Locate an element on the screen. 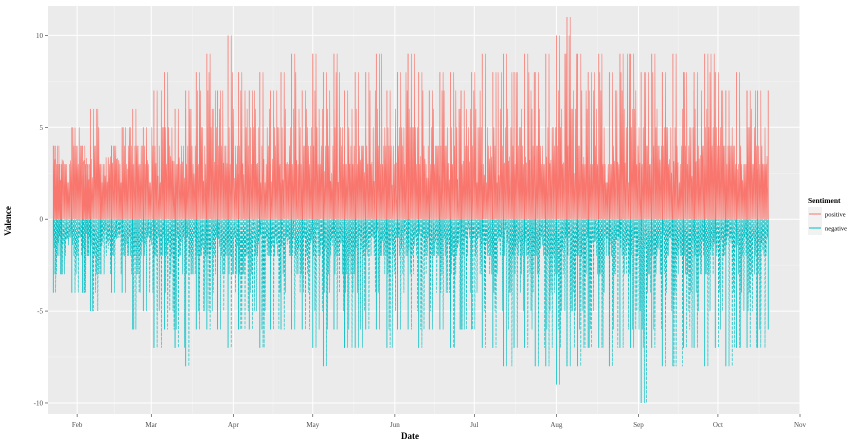 The width and height of the screenshot is (850, 443). legend-label-positive: positive is located at coordinates (835, 215).